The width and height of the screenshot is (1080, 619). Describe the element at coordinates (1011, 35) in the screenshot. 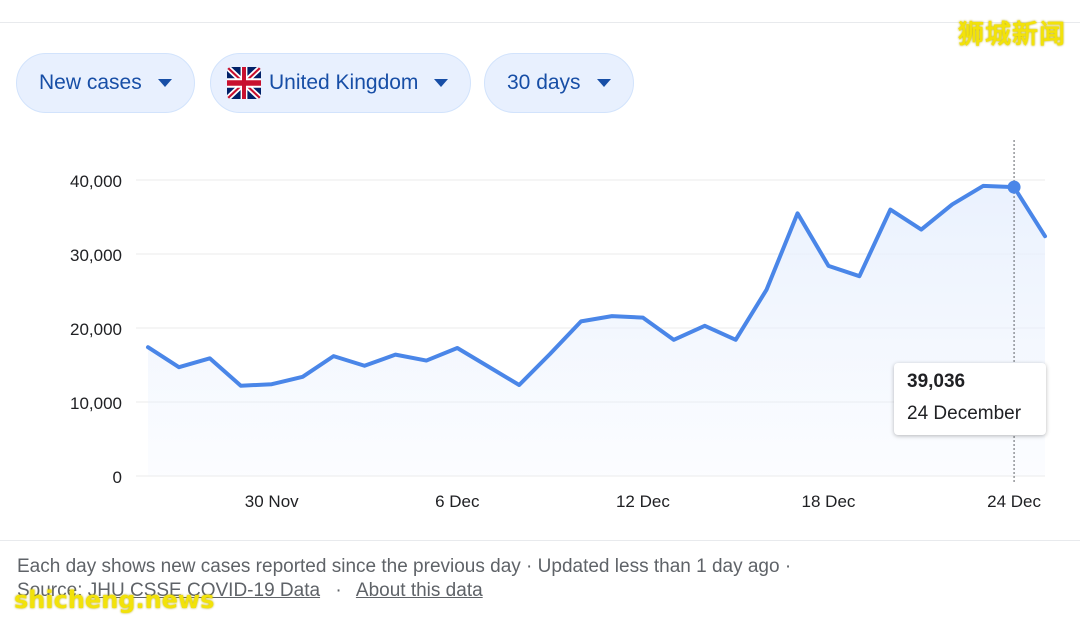

I see `watermark-top-right: 狮城新闻` at that location.